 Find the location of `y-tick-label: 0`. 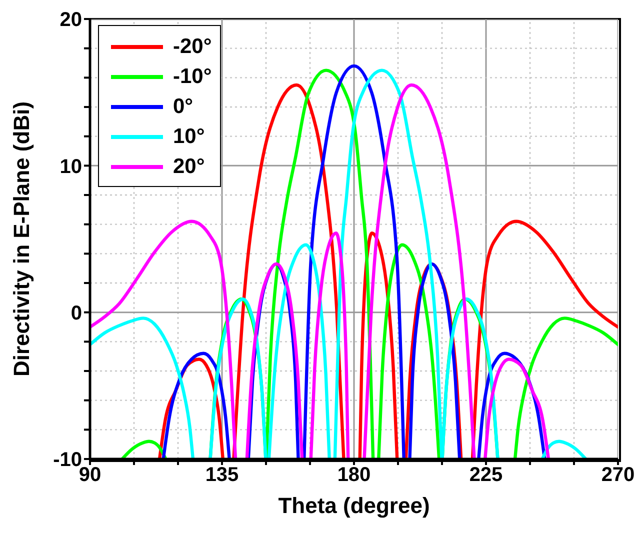

y-tick-label: 0 is located at coordinates (76, 313).